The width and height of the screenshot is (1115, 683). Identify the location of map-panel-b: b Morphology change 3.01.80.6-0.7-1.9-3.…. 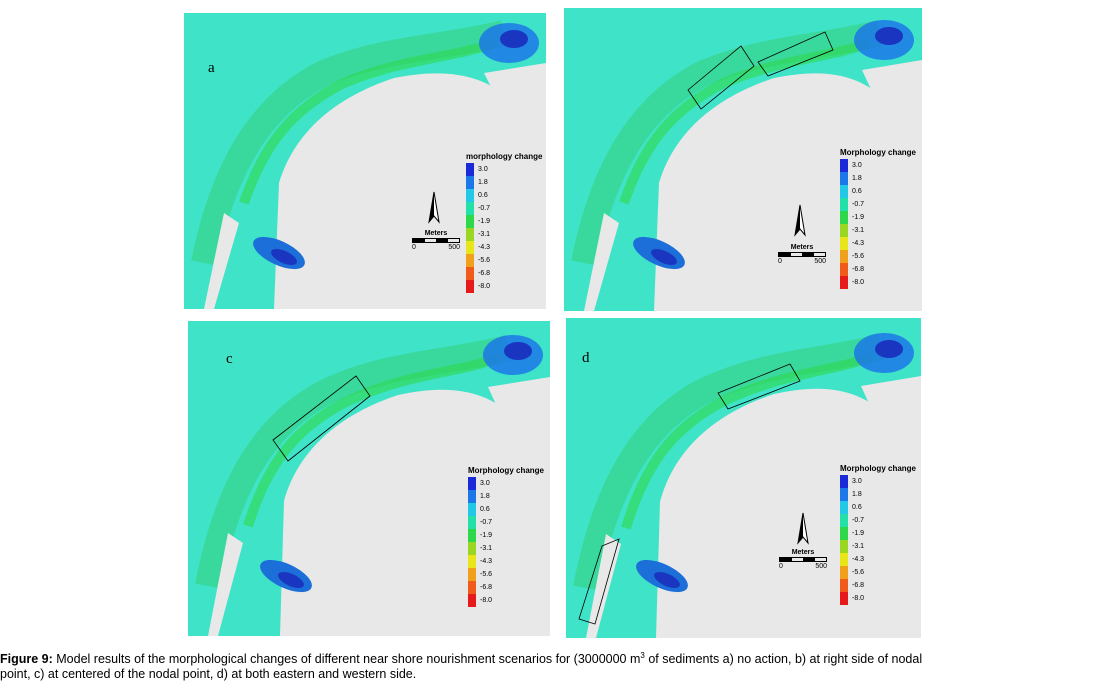
(743, 159).